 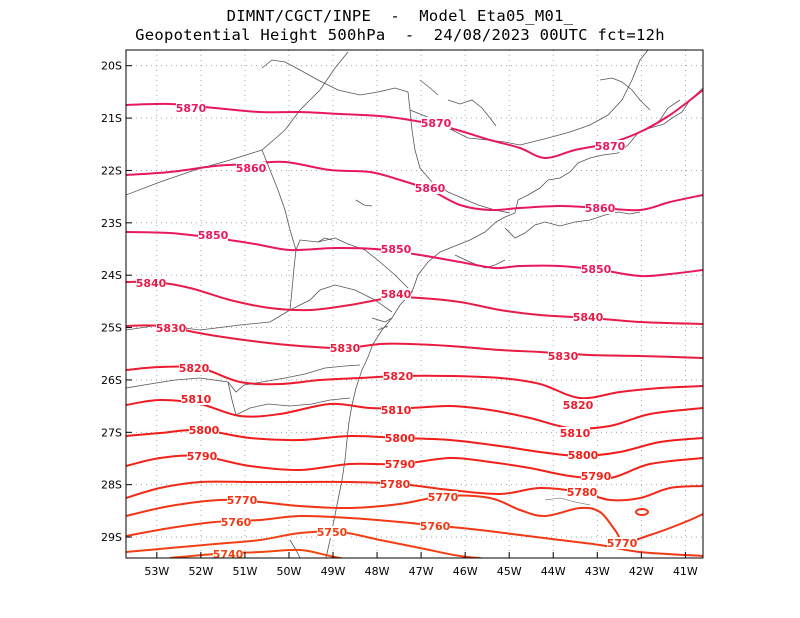 I want to click on x-tick-label: 42W, so click(x=641, y=571).